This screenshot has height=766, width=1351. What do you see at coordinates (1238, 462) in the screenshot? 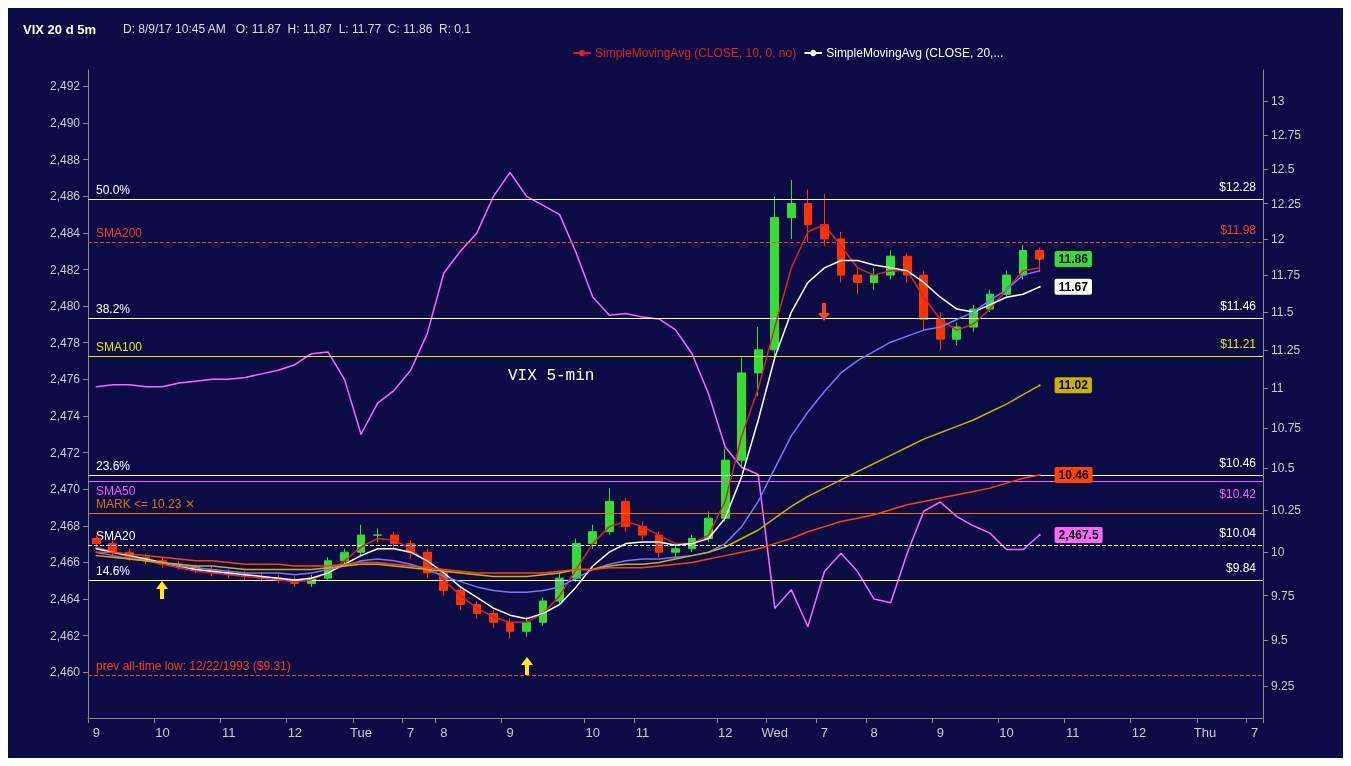
I see `ref-line-label: $10.46` at bounding box center [1238, 462].